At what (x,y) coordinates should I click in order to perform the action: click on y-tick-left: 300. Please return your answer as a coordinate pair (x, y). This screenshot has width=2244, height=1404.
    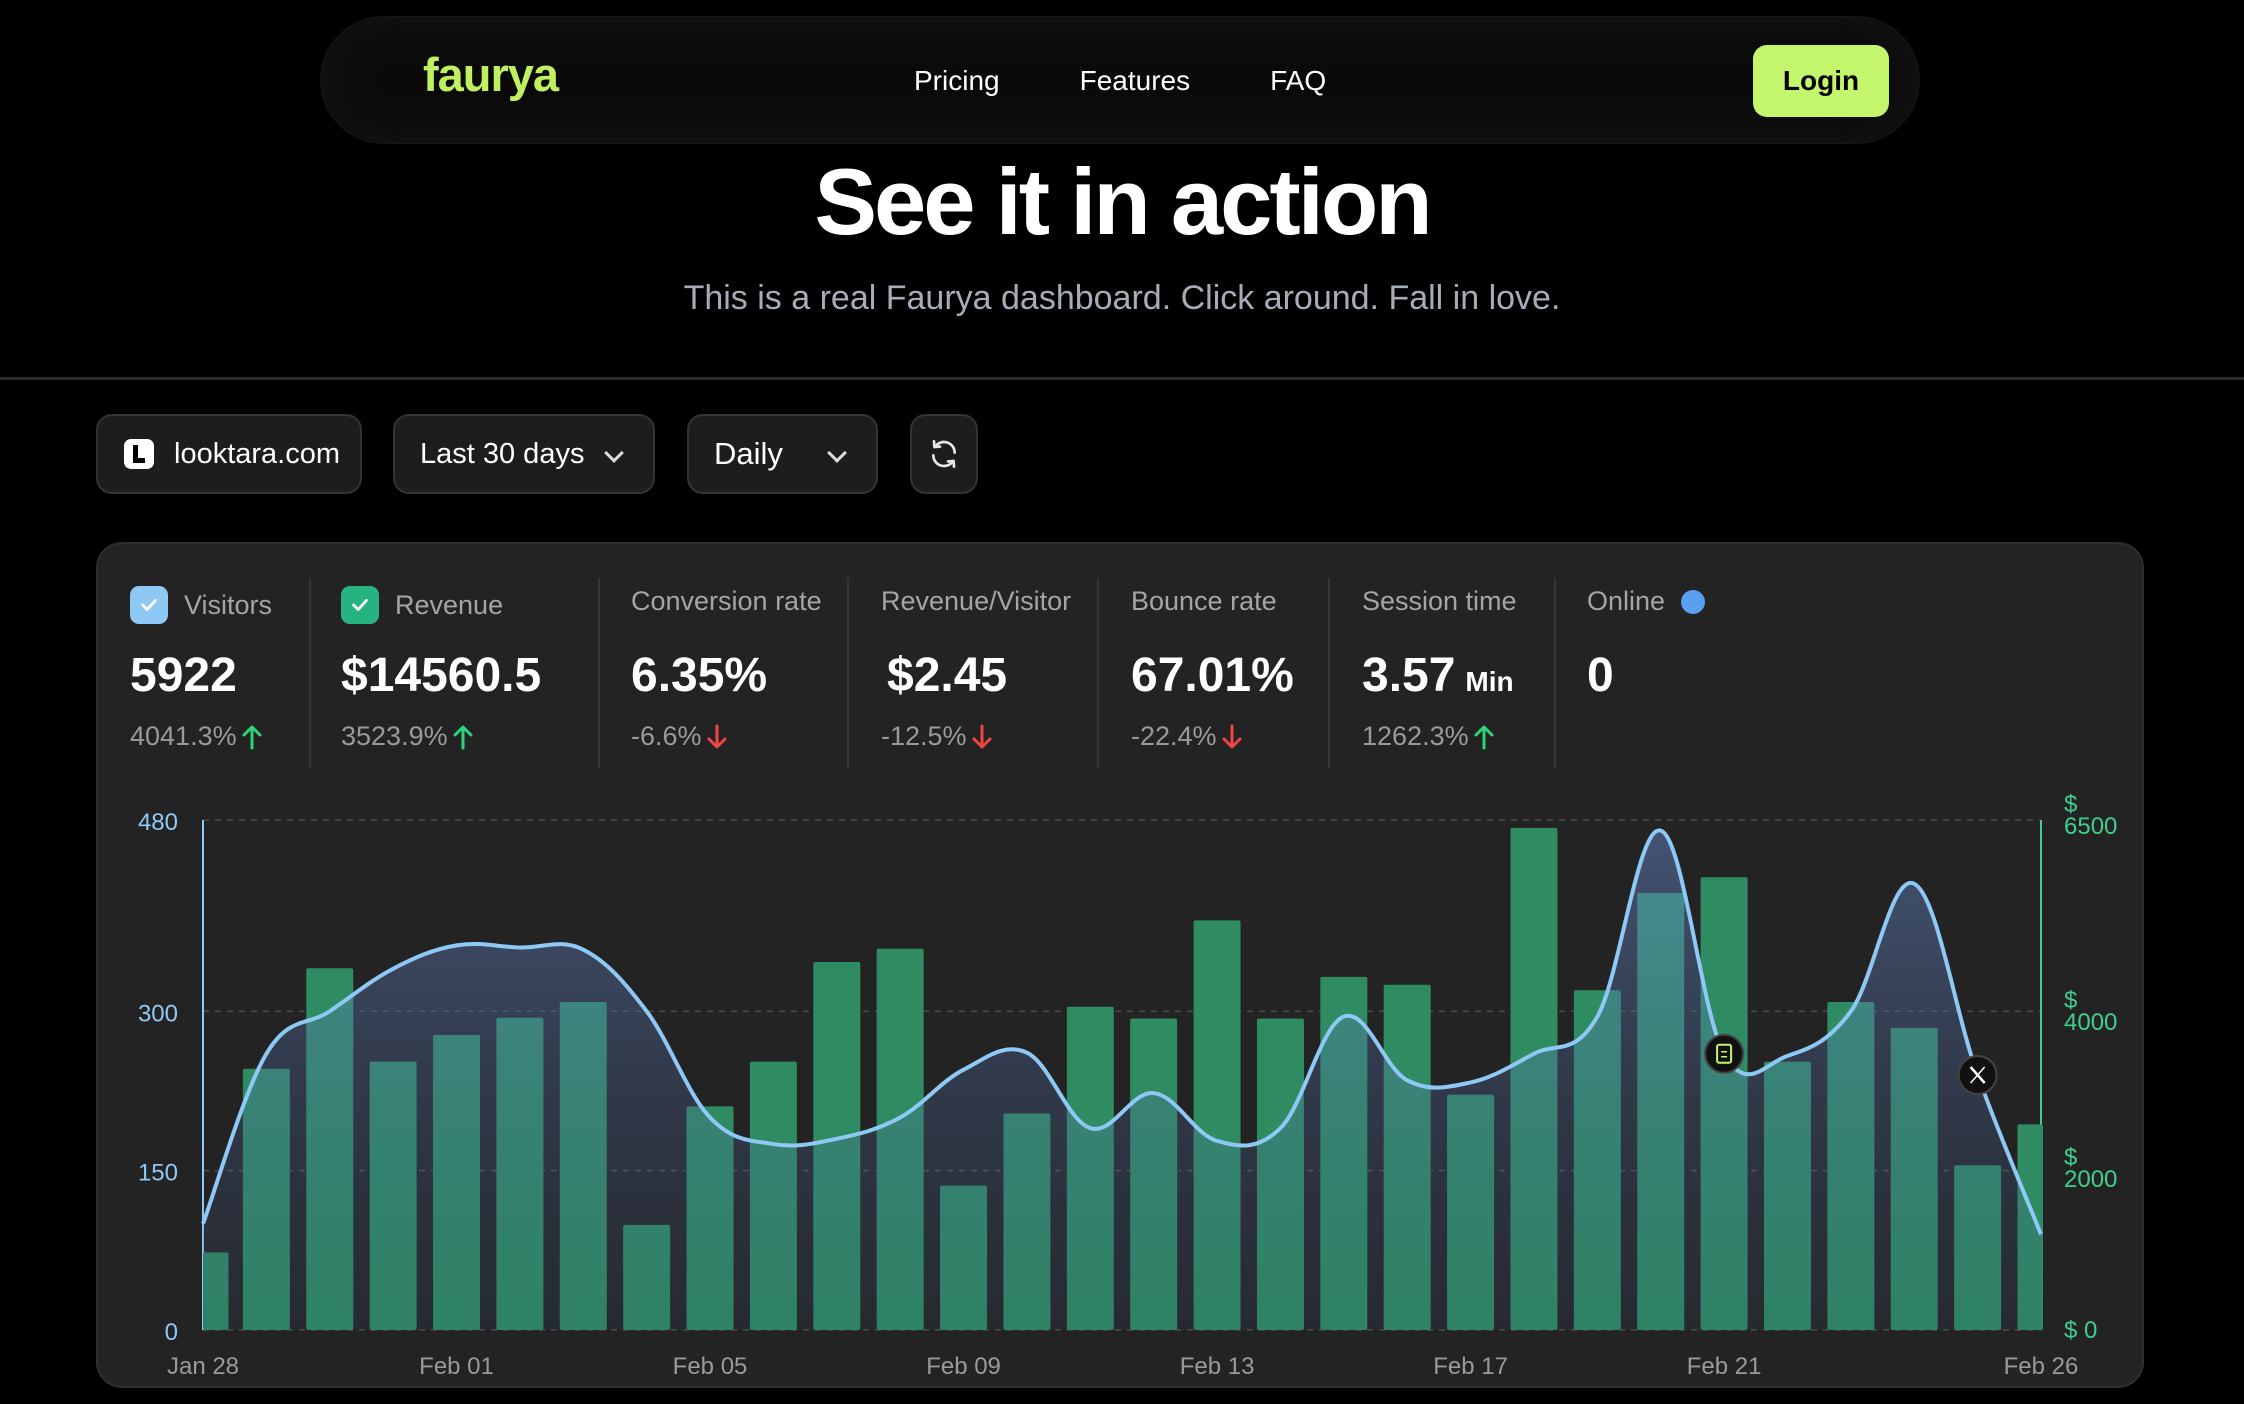
    Looking at the image, I should click on (158, 1013).